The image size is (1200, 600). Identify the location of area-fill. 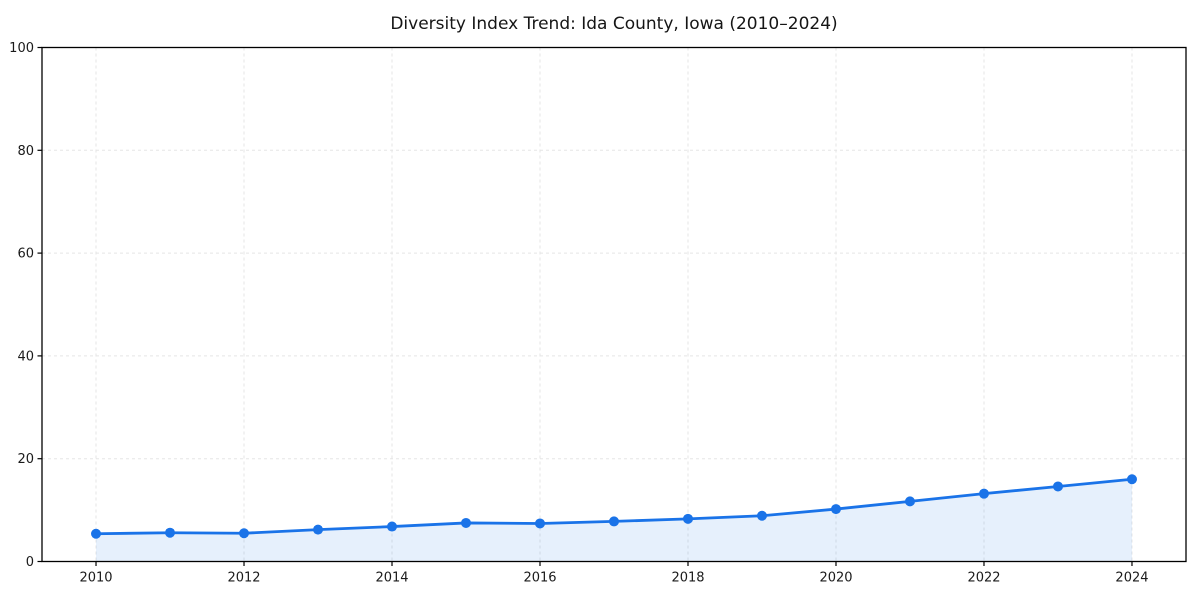
(614, 520).